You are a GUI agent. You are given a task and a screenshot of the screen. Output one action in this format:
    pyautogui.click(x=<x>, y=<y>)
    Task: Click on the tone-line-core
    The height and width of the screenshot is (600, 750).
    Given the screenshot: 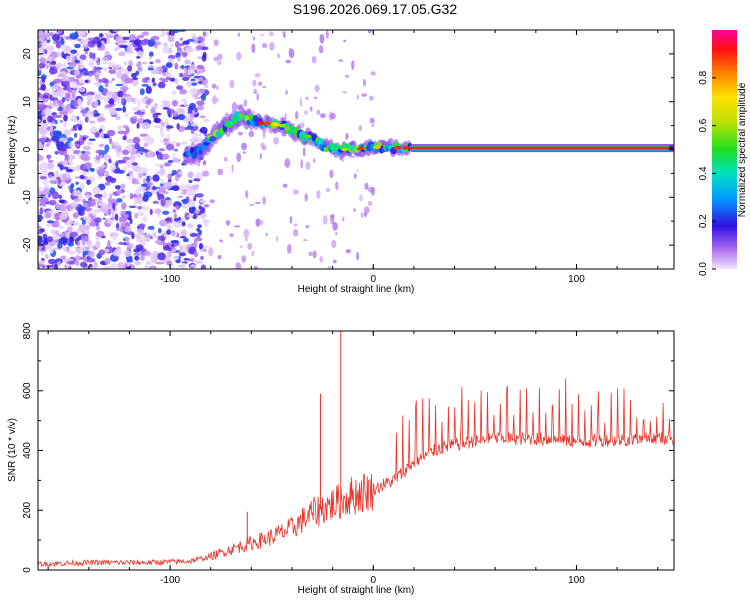 What is the action you would take?
    pyautogui.click(x=539, y=148)
    